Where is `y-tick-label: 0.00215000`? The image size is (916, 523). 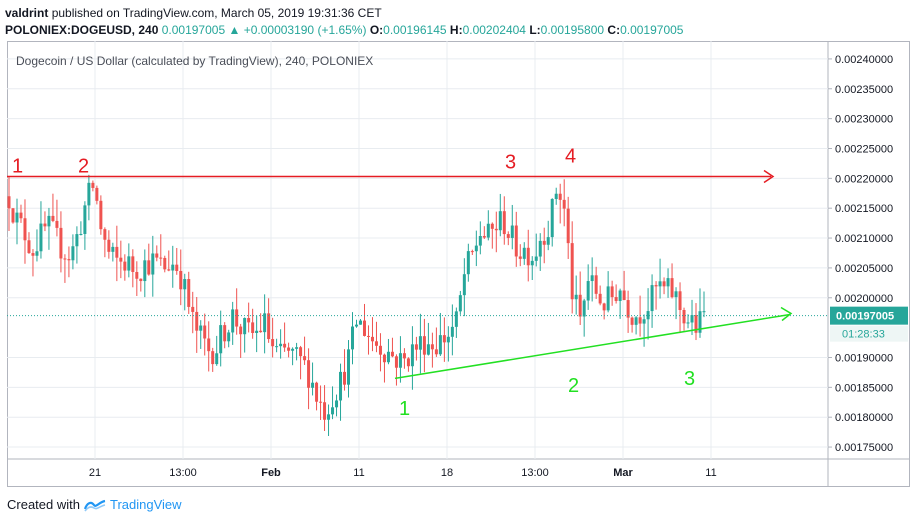
y-tick-label: 0.00215000 is located at coordinates (864, 209).